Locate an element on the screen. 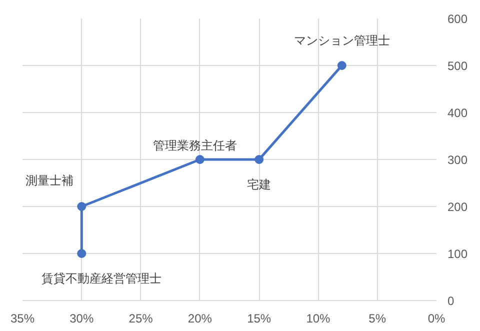 The image size is (480, 331). y-tick-label: 600 is located at coordinates (458, 19).